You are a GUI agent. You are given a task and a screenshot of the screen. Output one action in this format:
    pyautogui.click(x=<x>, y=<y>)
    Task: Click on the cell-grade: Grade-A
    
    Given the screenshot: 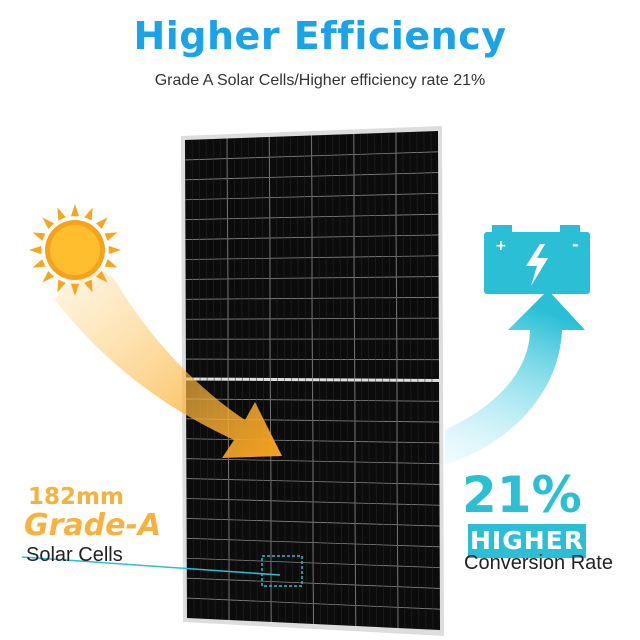 What is the action you would take?
    pyautogui.click(x=93, y=525)
    